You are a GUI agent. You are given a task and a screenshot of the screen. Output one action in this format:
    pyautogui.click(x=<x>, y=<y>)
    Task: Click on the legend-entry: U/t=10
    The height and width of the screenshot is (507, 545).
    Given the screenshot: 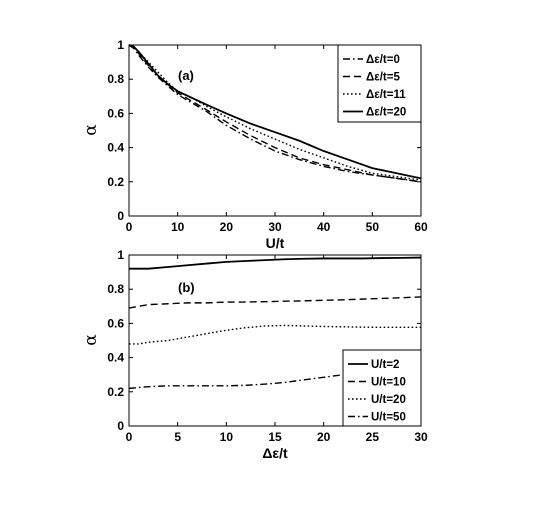 What is the action you would take?
    pyautogui.click(x=388, y=383)
    